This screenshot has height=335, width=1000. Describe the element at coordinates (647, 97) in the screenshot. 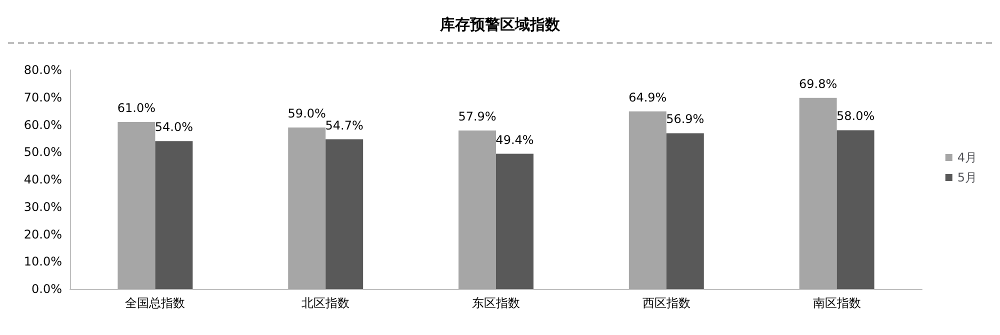

I see `data-label: 64.9%` at that location.